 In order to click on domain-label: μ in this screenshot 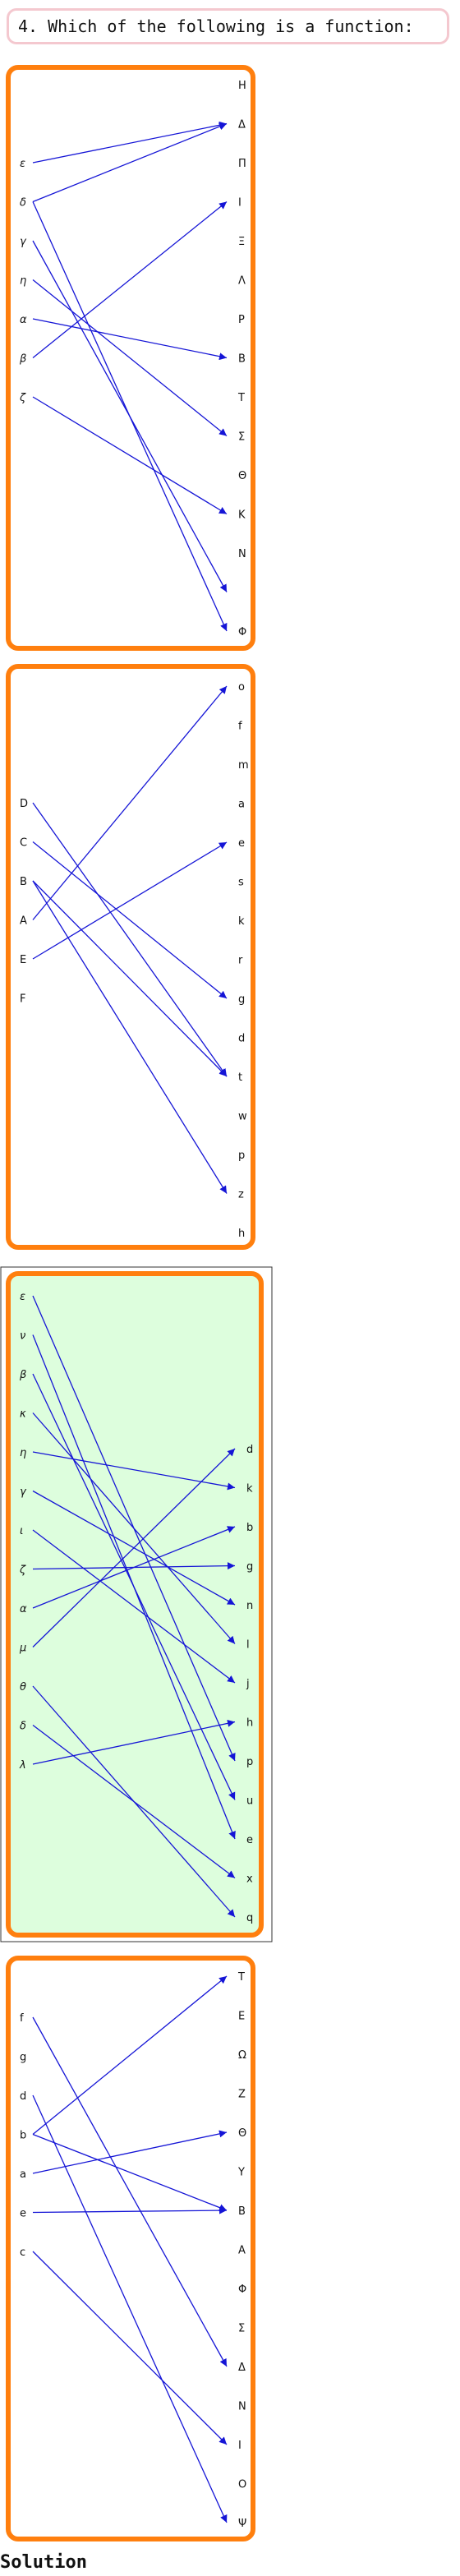, I will do `click(22, 1649)`.